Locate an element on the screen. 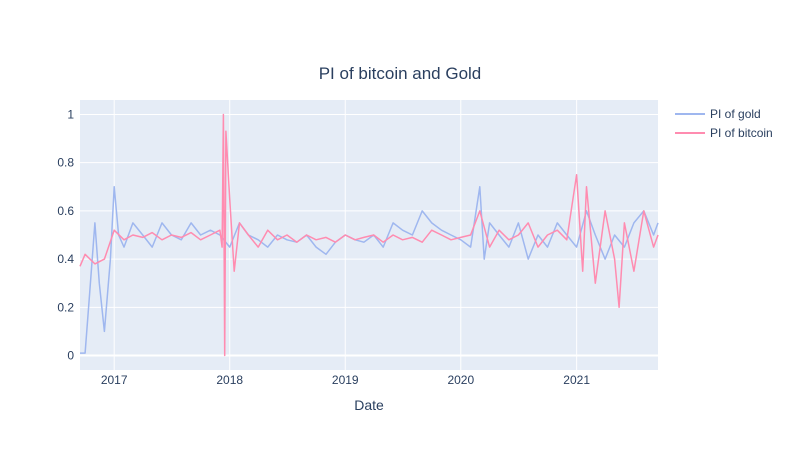 This screenshot has width=800, height=450. chart-title: PI of bitcoin and Gold is located at coordinates (400, 73).